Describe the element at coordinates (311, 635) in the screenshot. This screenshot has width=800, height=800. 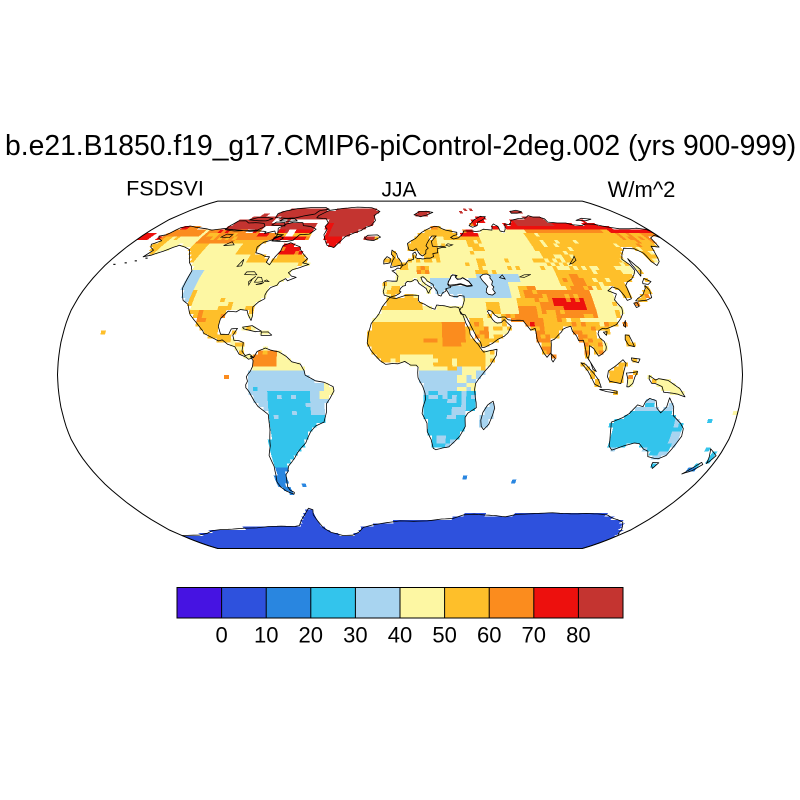
I see `svg-text: 20` at that location.